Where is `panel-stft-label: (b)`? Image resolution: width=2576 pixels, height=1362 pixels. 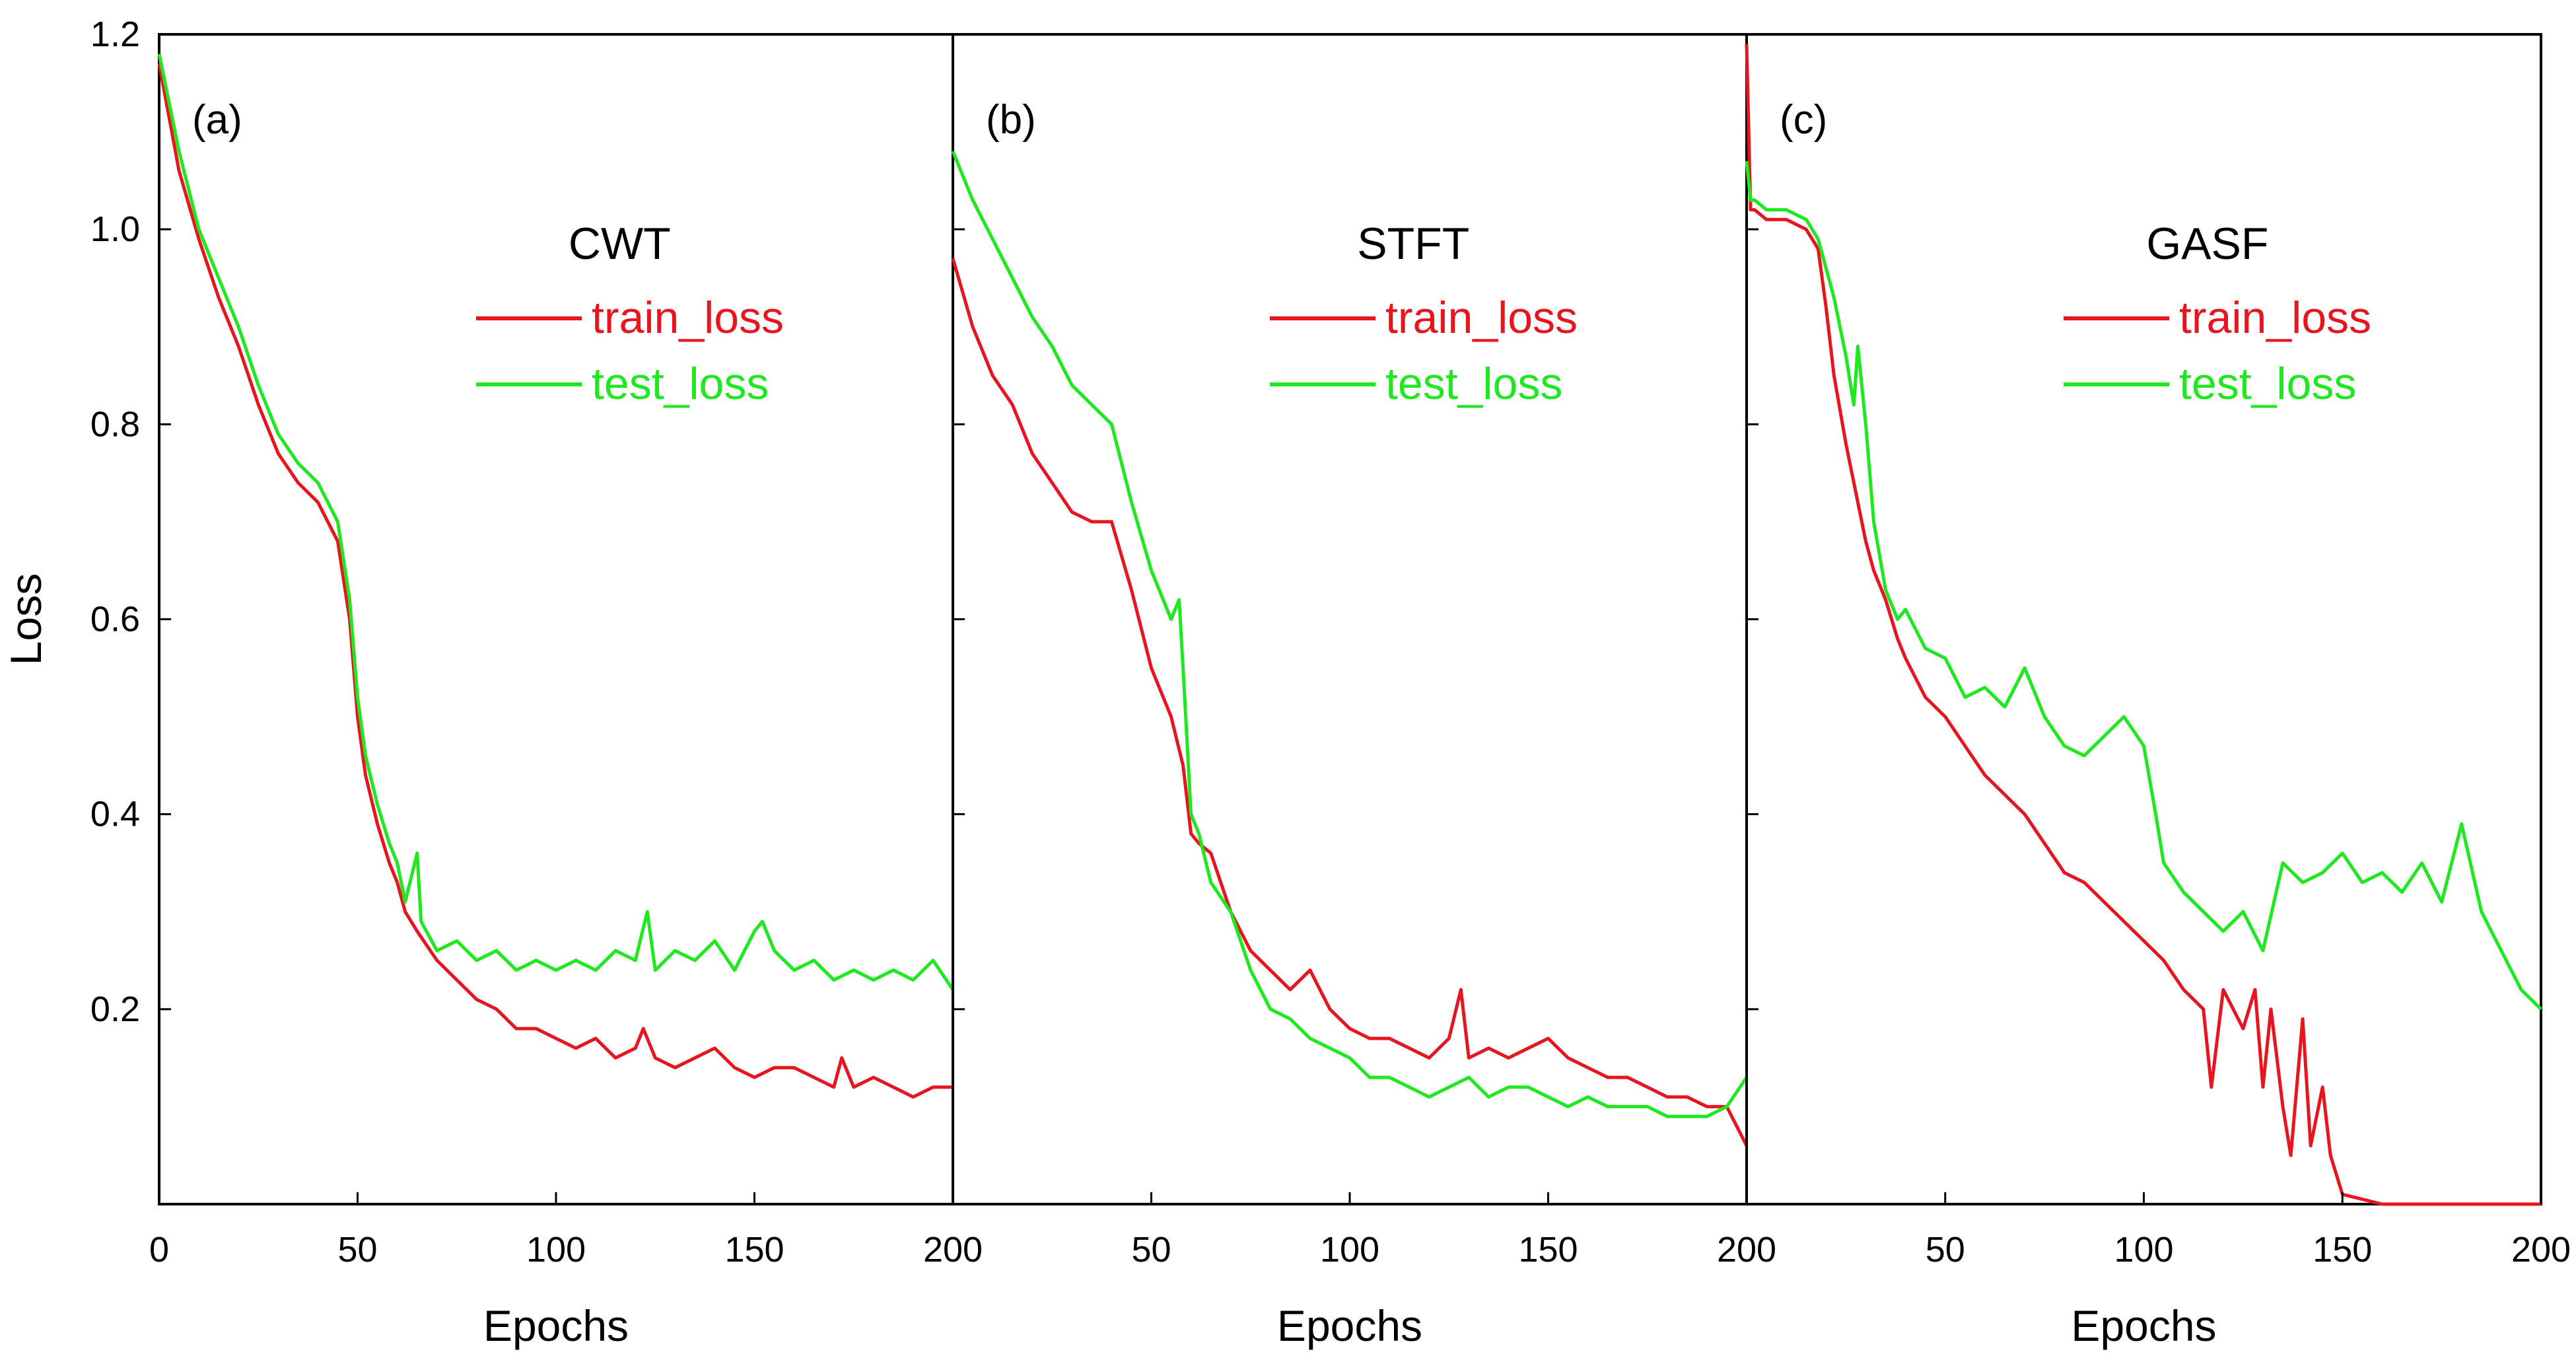 panel-stft-label: (b) is located at coordinates (1011, 120).